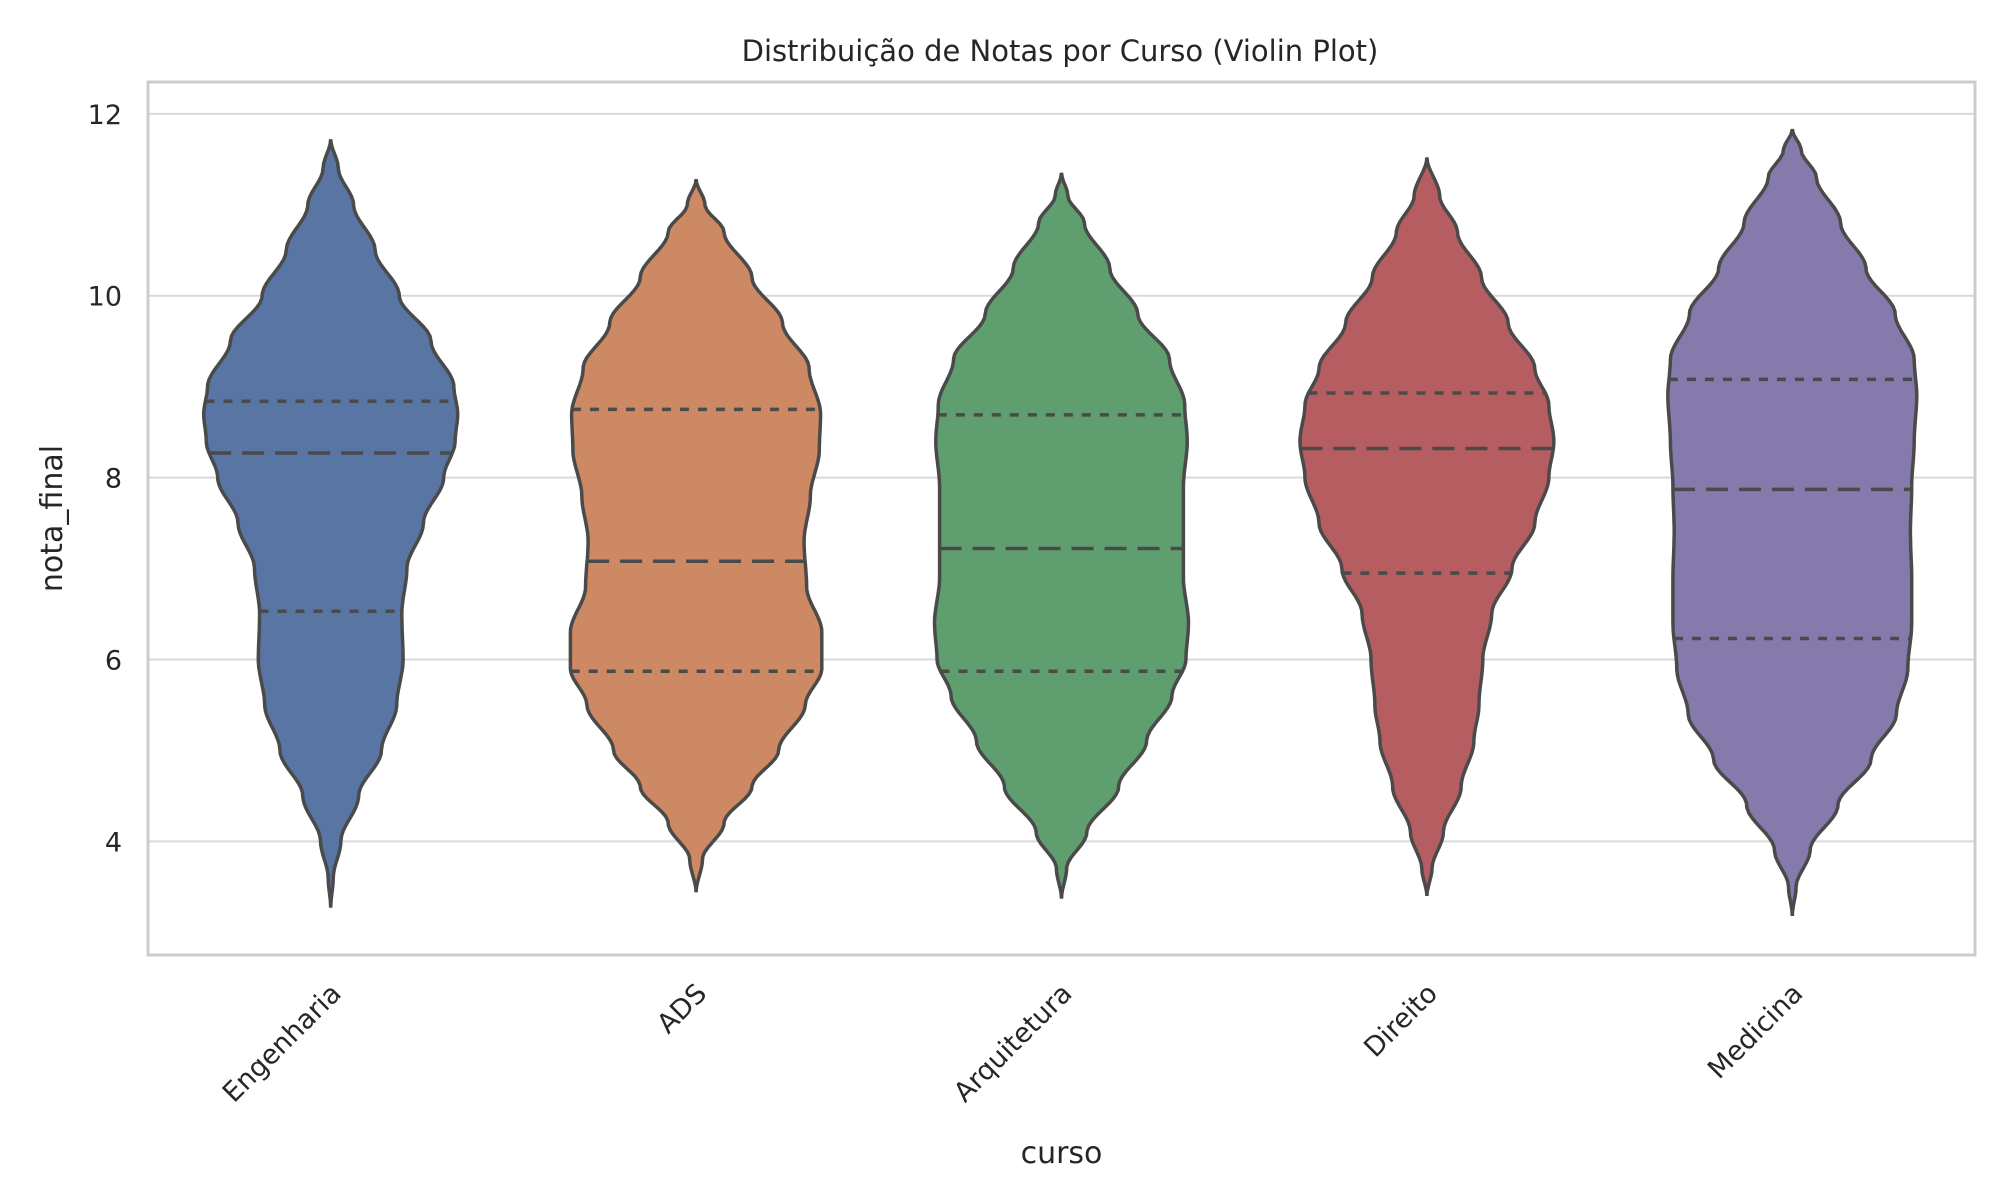 The image size is (2000, 1200). I want to click on x-tick-label-ads: ADS, so click(682, 1009).